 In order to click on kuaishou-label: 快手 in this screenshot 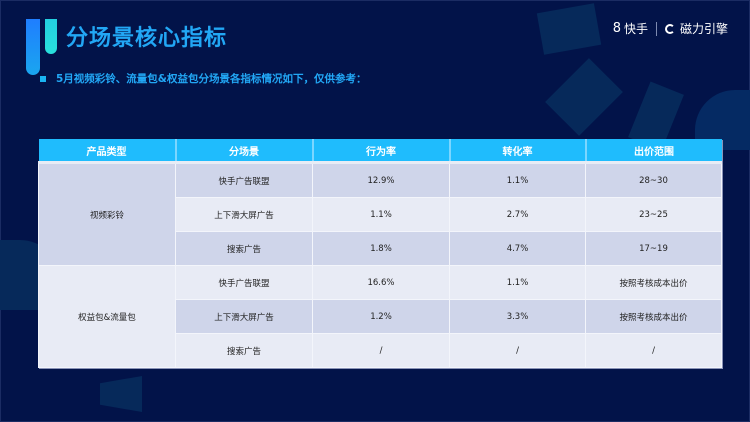, I will do `click(635, 29)`.